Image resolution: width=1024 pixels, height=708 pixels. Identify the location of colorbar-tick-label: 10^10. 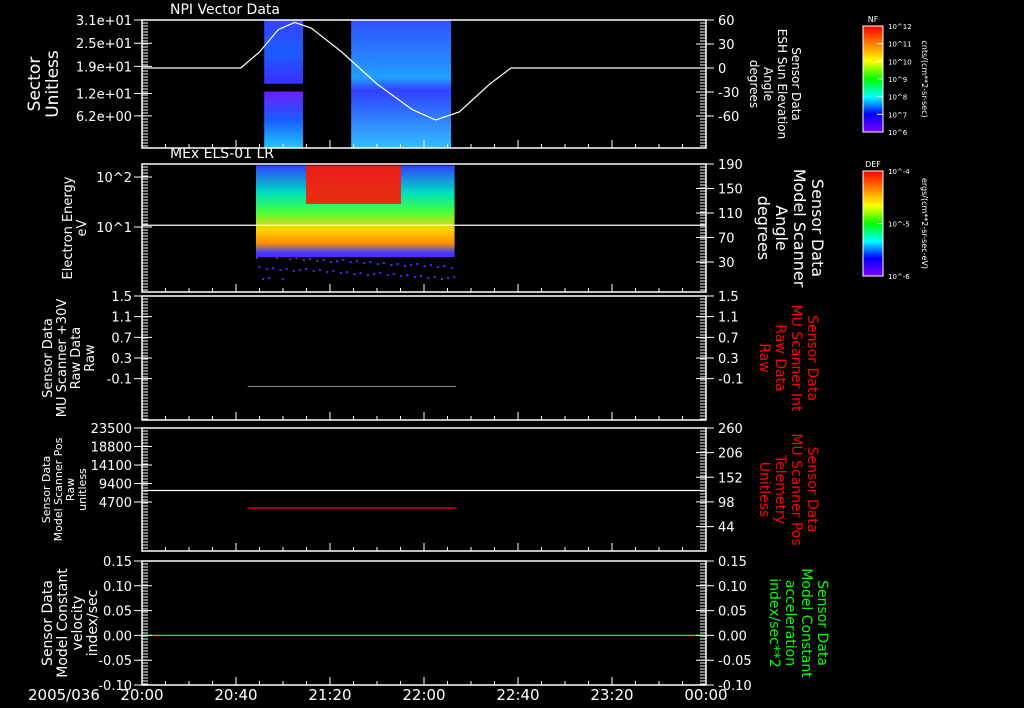
(900, 62).